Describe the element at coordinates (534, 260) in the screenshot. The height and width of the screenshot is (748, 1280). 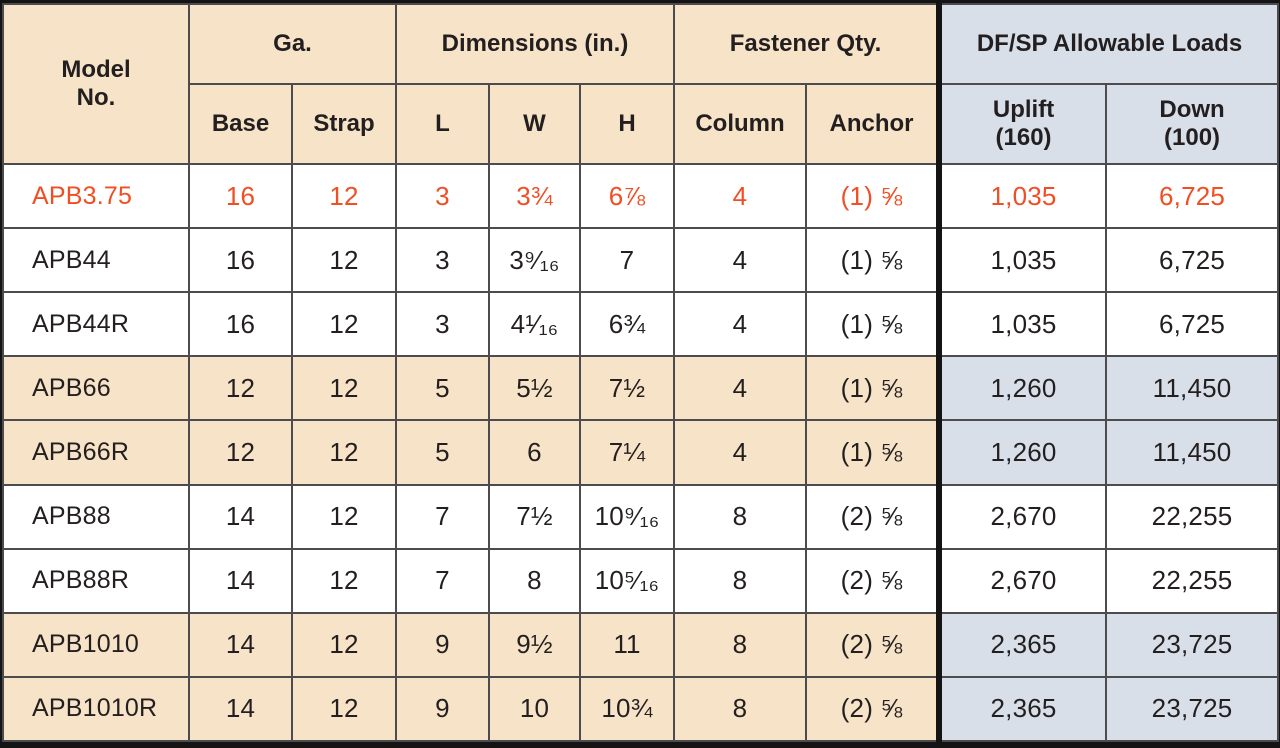
I see `cell-w: 3⁹⁄₁₆` at that location.